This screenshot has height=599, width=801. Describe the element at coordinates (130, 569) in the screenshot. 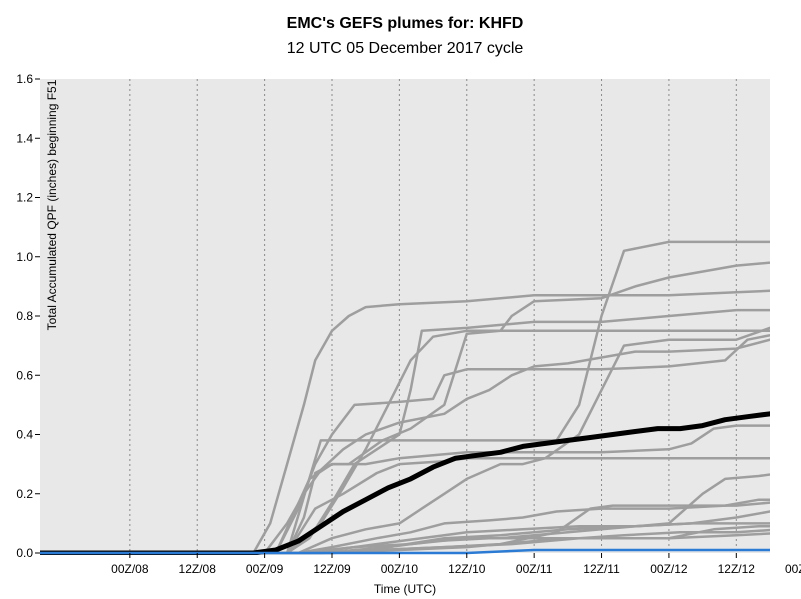

I see `x-tick-label: 00Z/08` at that location.